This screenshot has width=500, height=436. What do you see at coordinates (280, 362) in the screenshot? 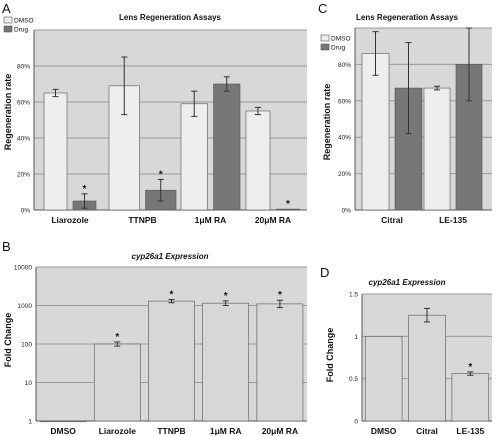
I see `chart-b-bar-20-m-ra` at bounding box center [280, 362].